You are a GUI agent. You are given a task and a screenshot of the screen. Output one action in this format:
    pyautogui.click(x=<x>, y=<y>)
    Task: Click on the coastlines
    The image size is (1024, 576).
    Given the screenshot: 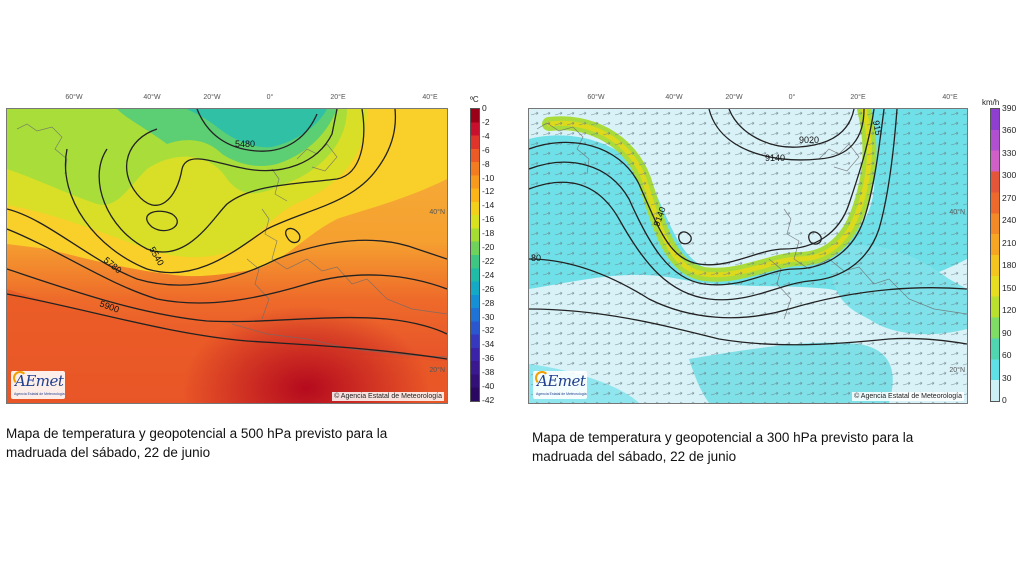 What is the action you would take?
    pyautogui.click(x=751, y=221)
    